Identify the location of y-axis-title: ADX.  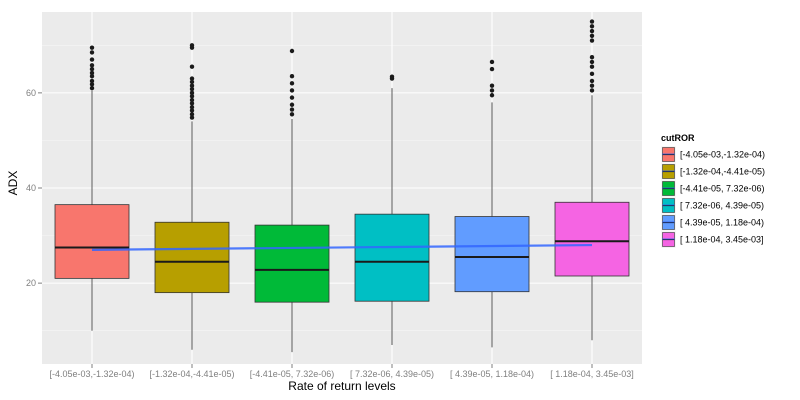
(13, 183).